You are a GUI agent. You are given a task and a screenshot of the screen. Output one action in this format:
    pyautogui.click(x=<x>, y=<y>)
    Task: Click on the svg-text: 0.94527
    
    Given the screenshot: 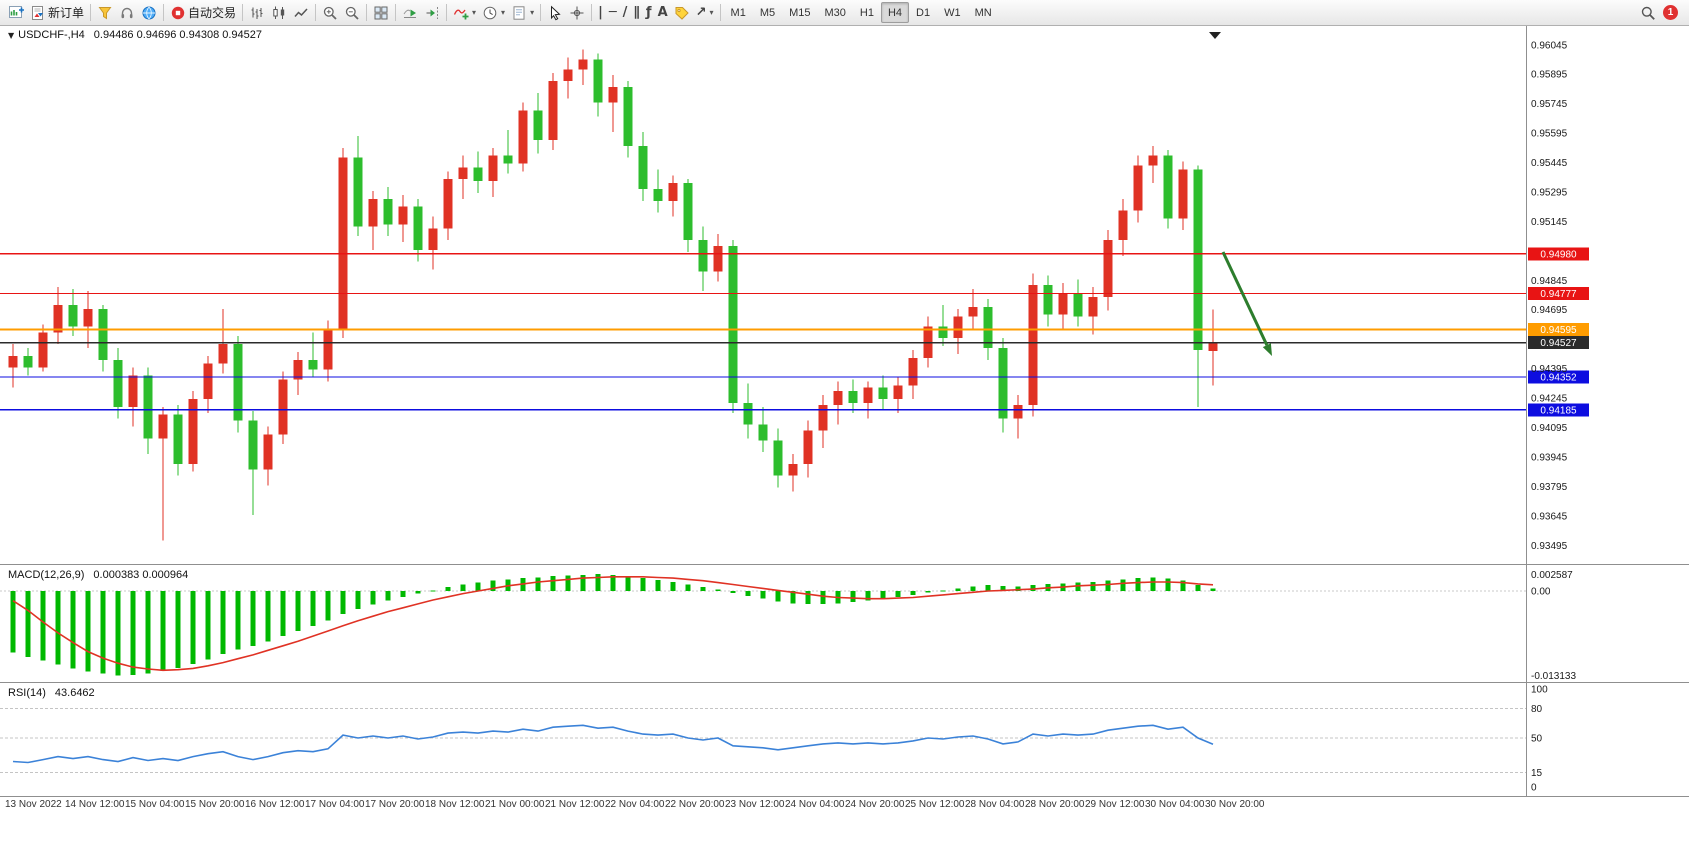 What is the action you would take?
    pyautogui.click(x=1558, y=343)
    